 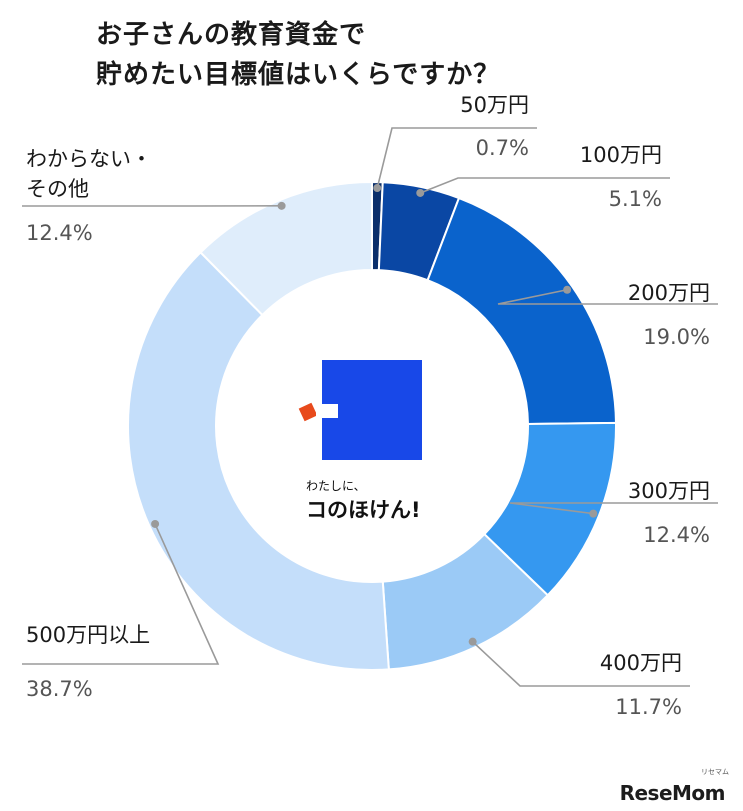 What do you see at coordinates (607, 296) in the screenshot?
I see `leader-line-200man` at bounding box center [607, 296].